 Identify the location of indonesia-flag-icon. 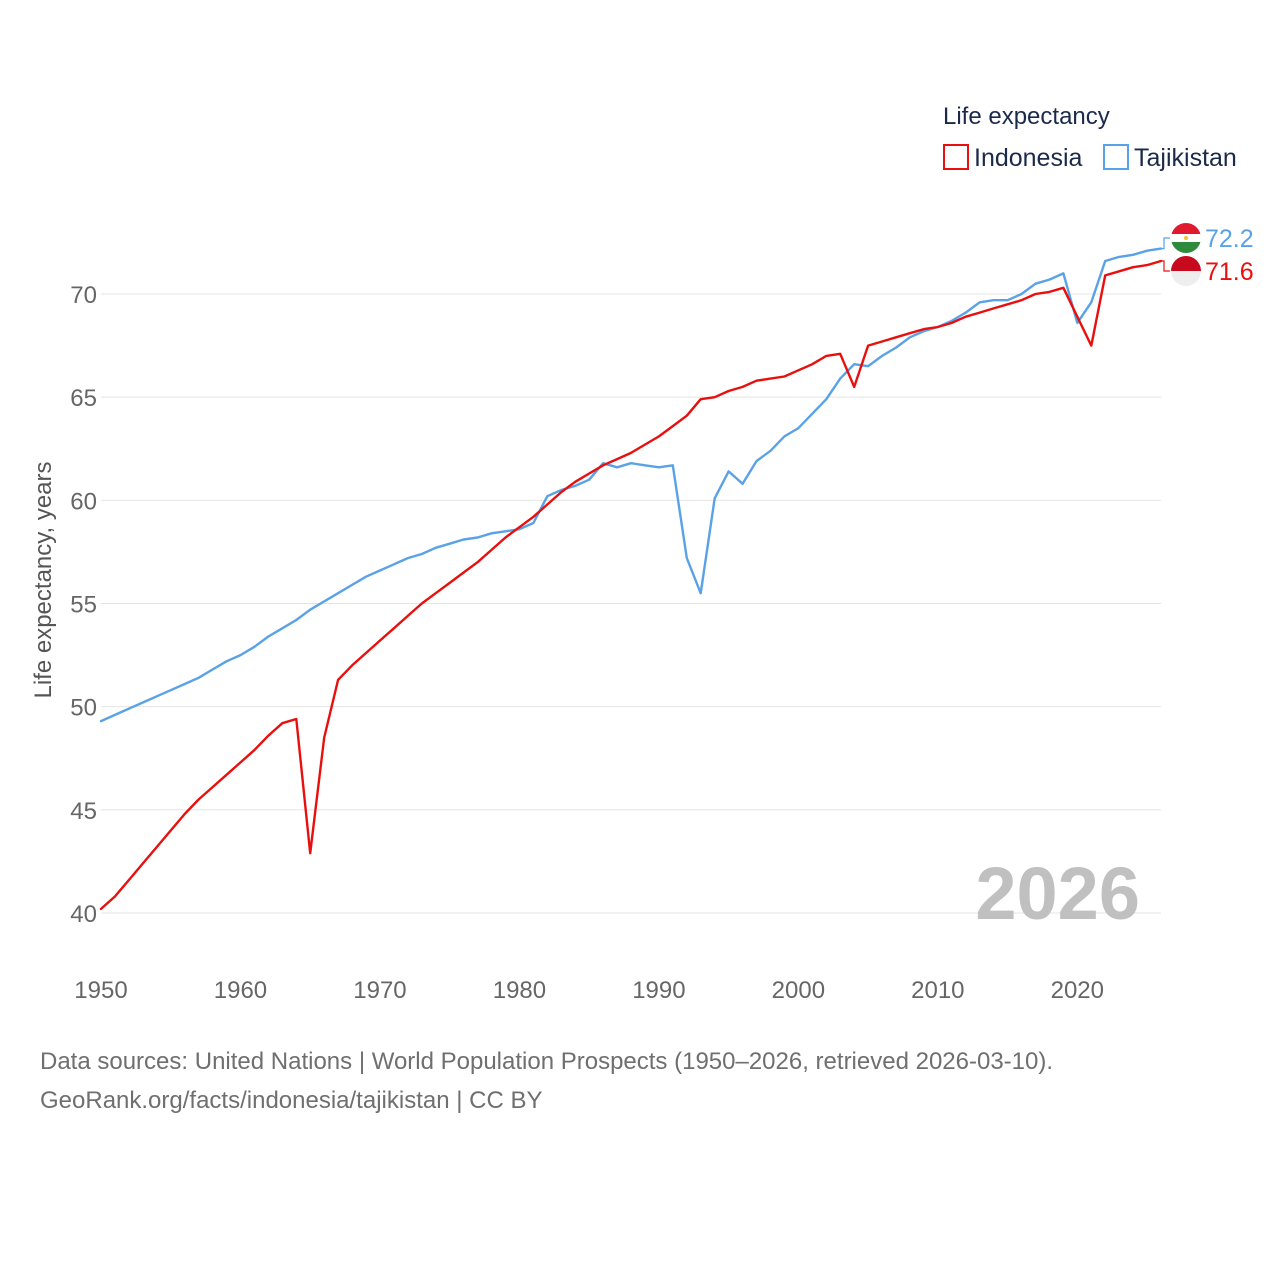
(1186, 271).